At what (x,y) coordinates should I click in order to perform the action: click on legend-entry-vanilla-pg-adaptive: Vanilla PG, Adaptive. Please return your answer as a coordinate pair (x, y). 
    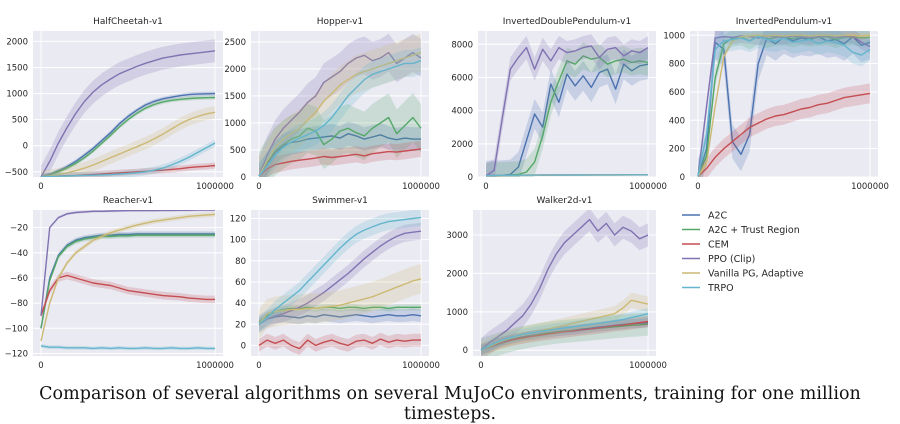
    Looking at the image, I should click on (743, 274).